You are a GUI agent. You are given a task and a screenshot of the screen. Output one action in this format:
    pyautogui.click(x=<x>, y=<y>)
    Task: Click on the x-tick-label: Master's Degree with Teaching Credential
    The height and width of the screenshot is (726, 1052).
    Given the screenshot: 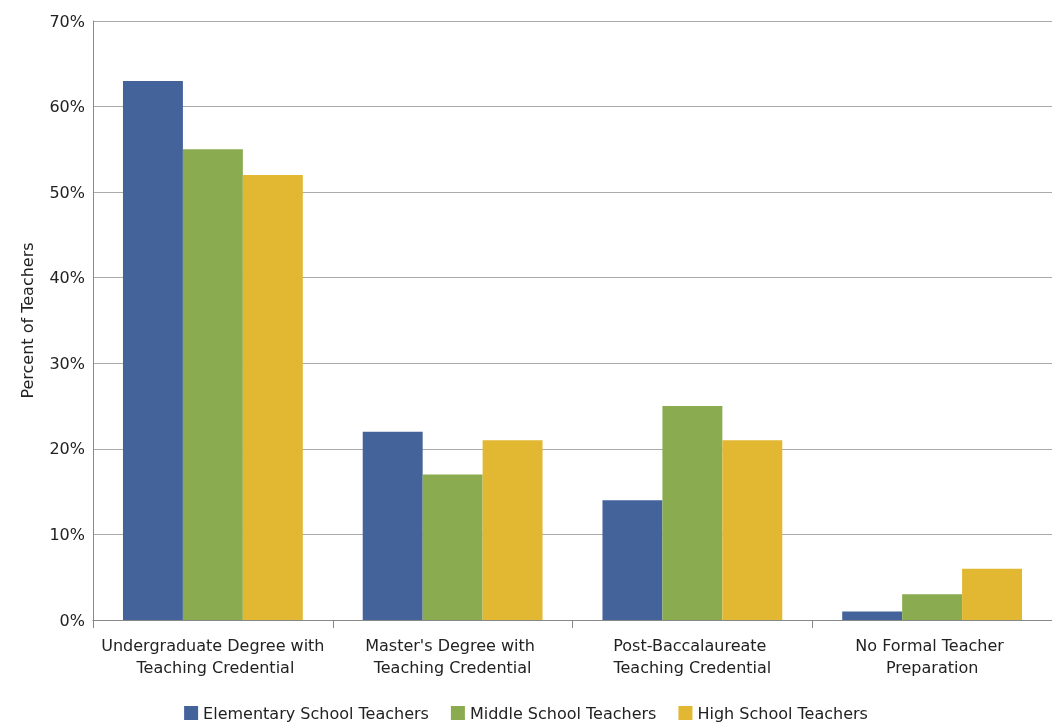 What is the action you would take?
    pyautogui.click(x=453, y=656)
    